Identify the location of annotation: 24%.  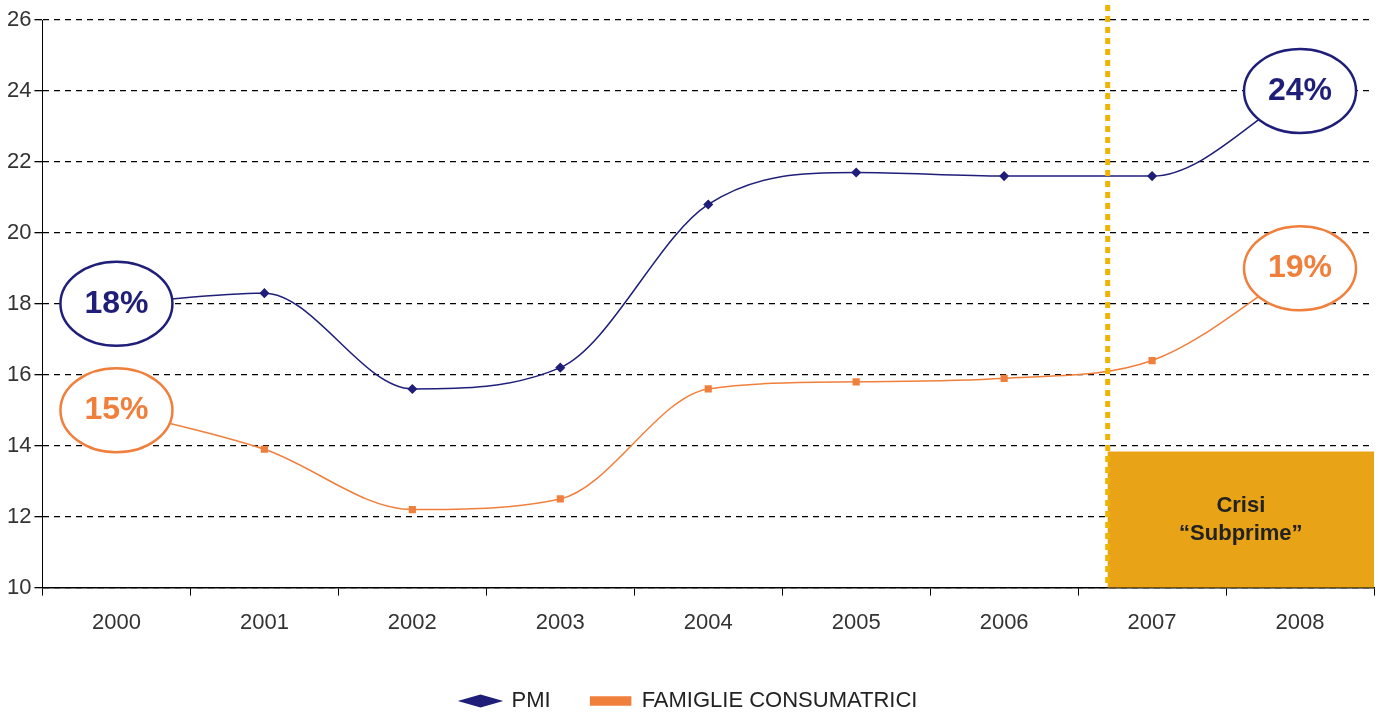
(1300, 88).